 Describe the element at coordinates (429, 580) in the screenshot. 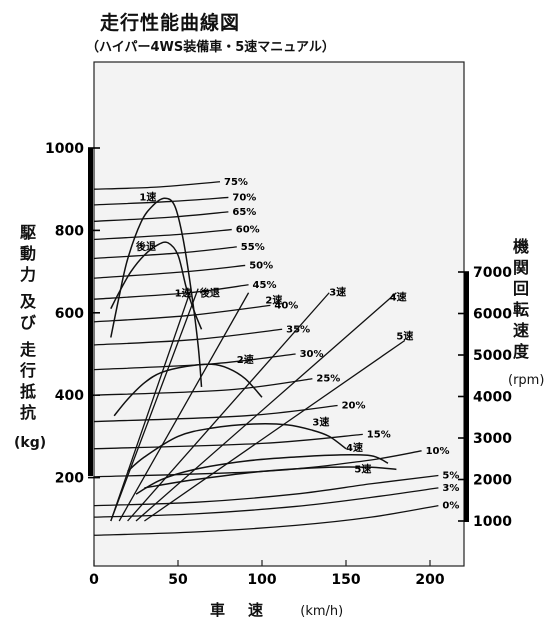

I see `x-tick-label: 200` at that location.